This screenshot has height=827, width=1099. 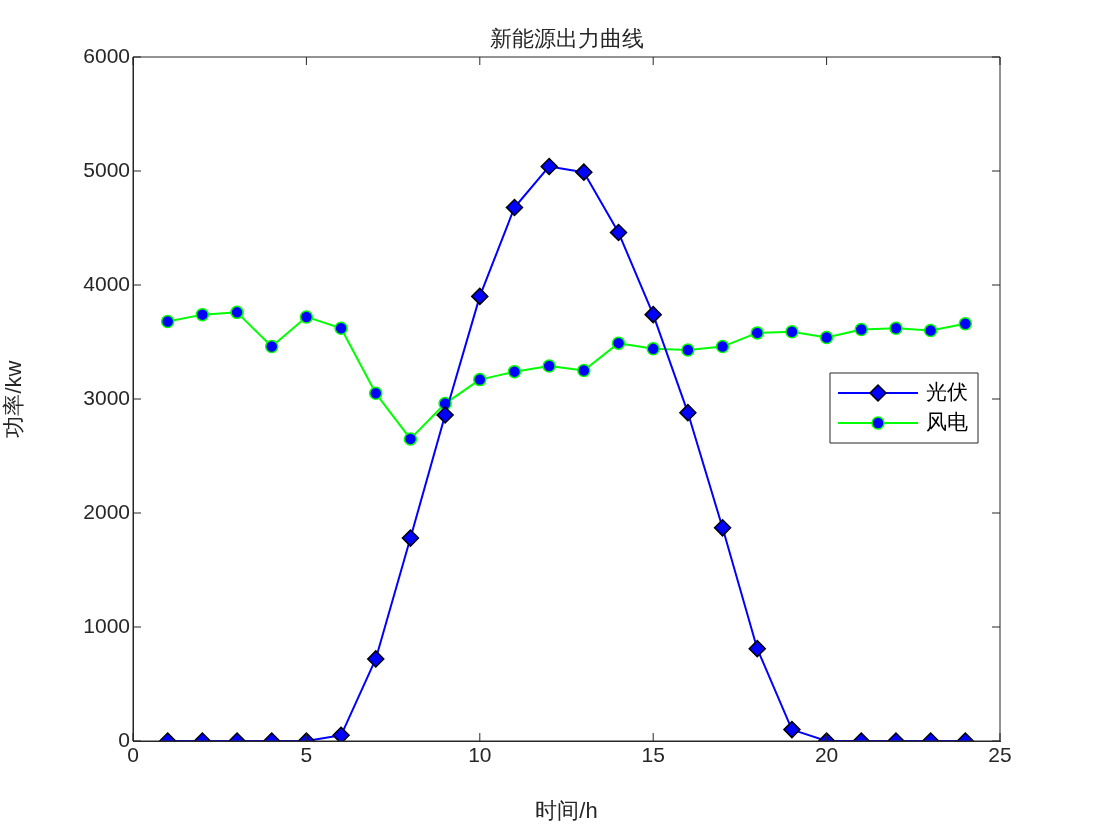 What do you see at coordinates (106, 55) in the screenshot?
I see `y-tick-label: 6000` at bounding box center [106, 55].